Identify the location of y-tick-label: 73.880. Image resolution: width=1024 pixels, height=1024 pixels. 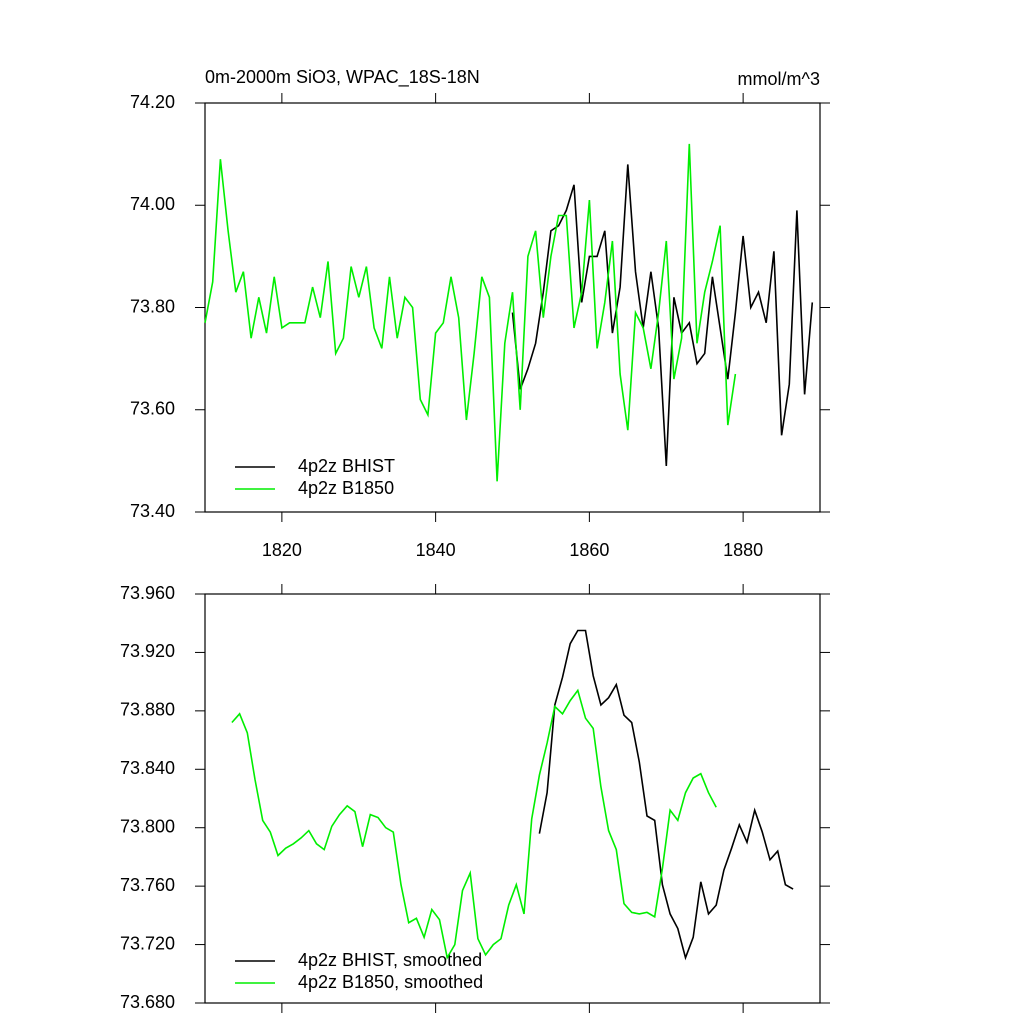
(147, 710).